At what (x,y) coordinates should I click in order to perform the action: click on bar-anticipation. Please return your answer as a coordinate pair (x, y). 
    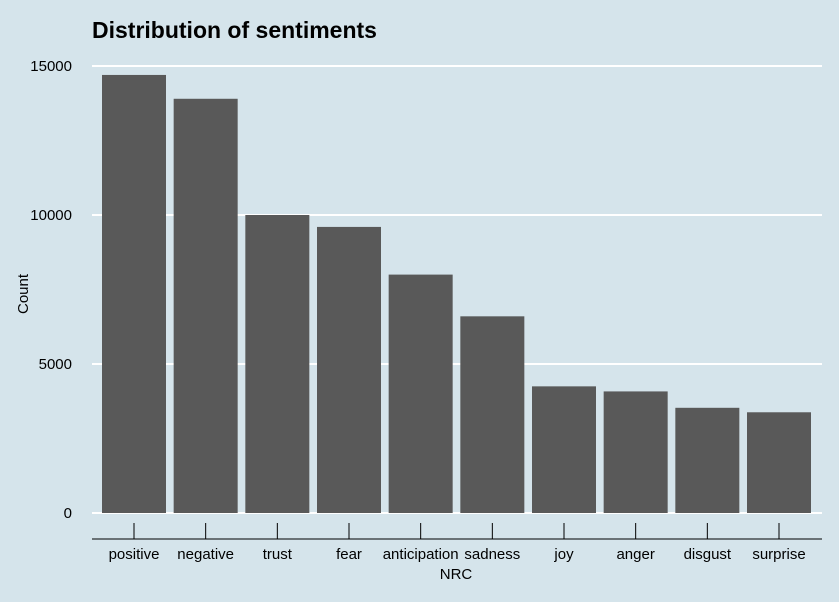
    Looking at the image, I should click on (420, 393).